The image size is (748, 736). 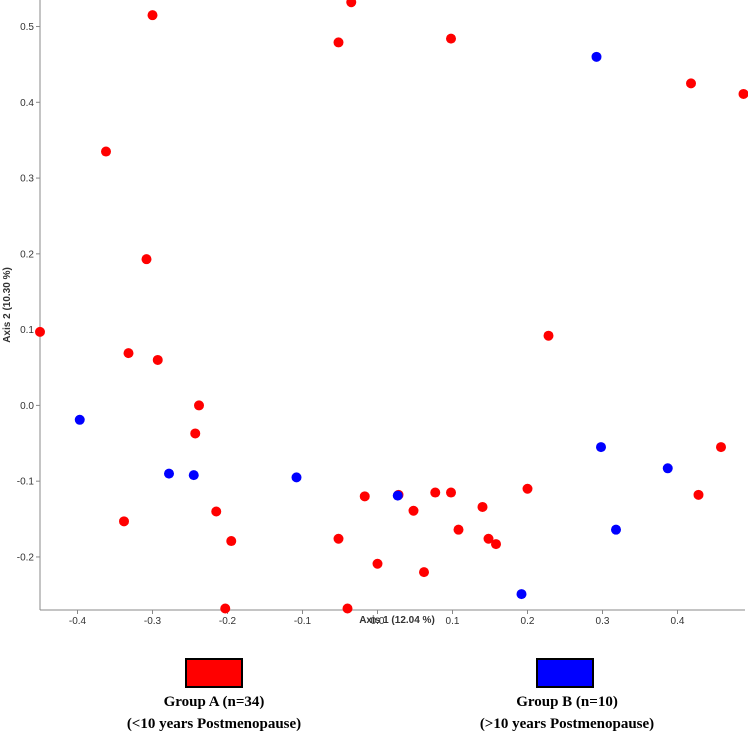 I want to click on x-axis-ticks: -0.4 -0.3 -0.2 -0.1 0.0 0.1 0.2 0.3 0.4, so click(x=377, y=618).